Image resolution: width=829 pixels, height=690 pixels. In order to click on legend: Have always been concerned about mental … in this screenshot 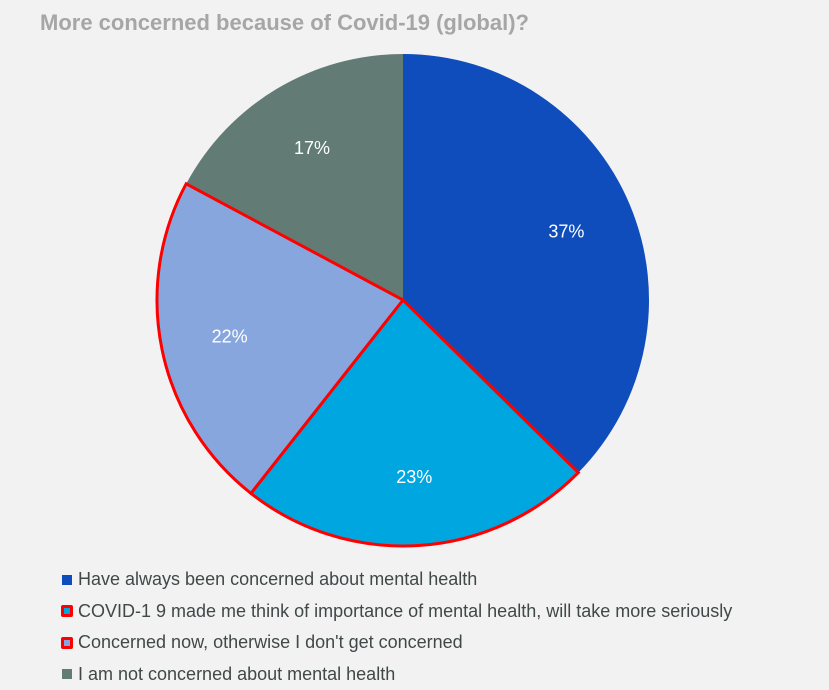, I will do `click(397, 627)`.